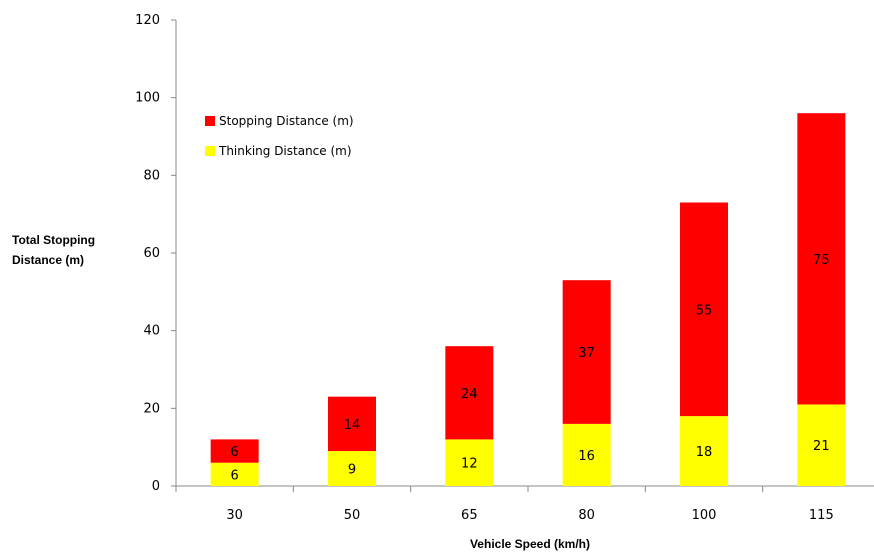 The width and height of the screenshot is (874, 555). Describe the element at coordinates (469, 515) in the screenshot. I see `x-tick-label: 65` at that location.